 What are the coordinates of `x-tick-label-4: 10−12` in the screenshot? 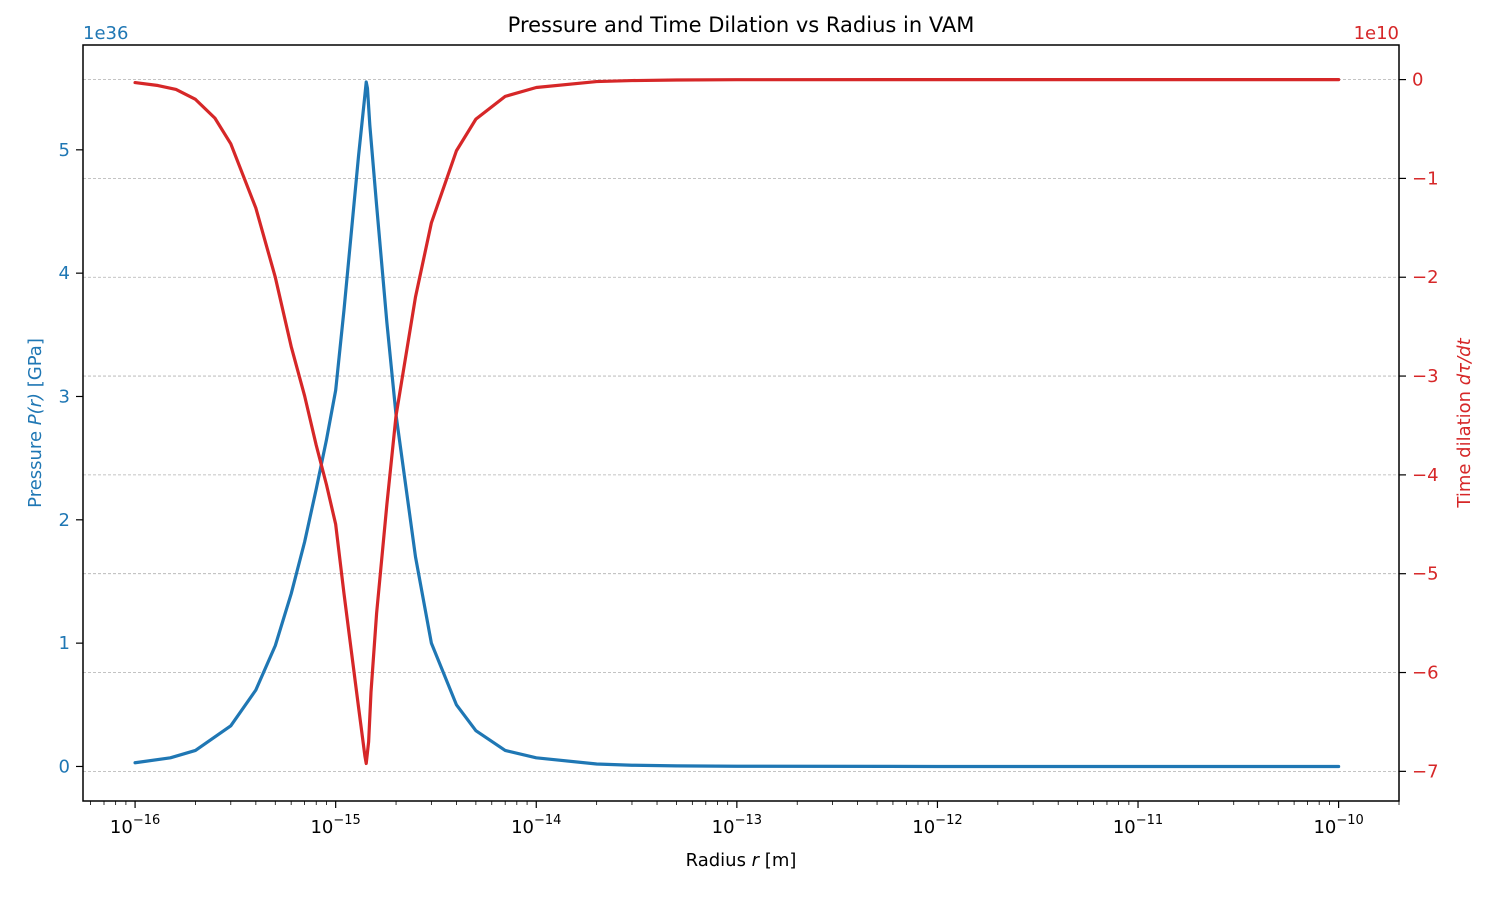 It's located at (937, 825).